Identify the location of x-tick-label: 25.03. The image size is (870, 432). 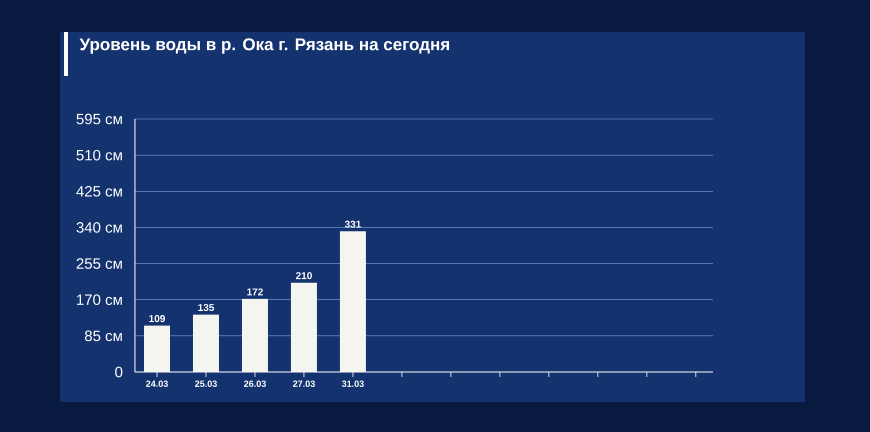
(206, 383).